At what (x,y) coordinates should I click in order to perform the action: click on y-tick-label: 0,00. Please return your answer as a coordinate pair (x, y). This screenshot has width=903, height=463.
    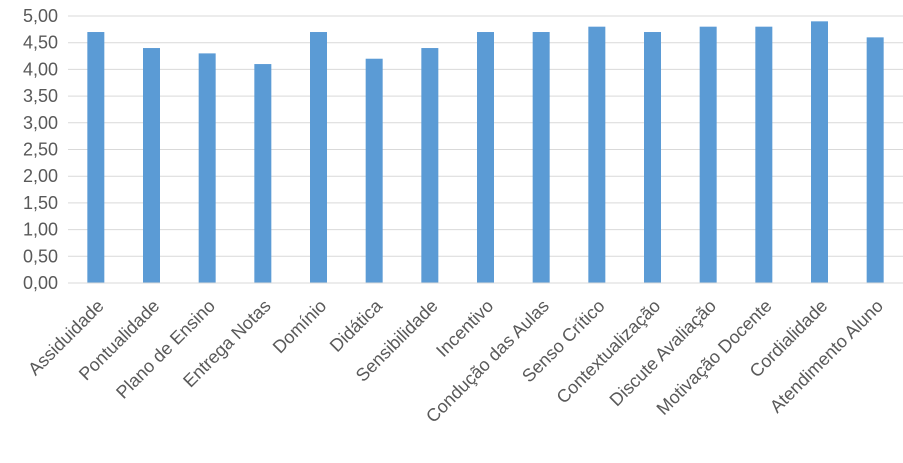
    Looking at the image, I should click on (40, 283).